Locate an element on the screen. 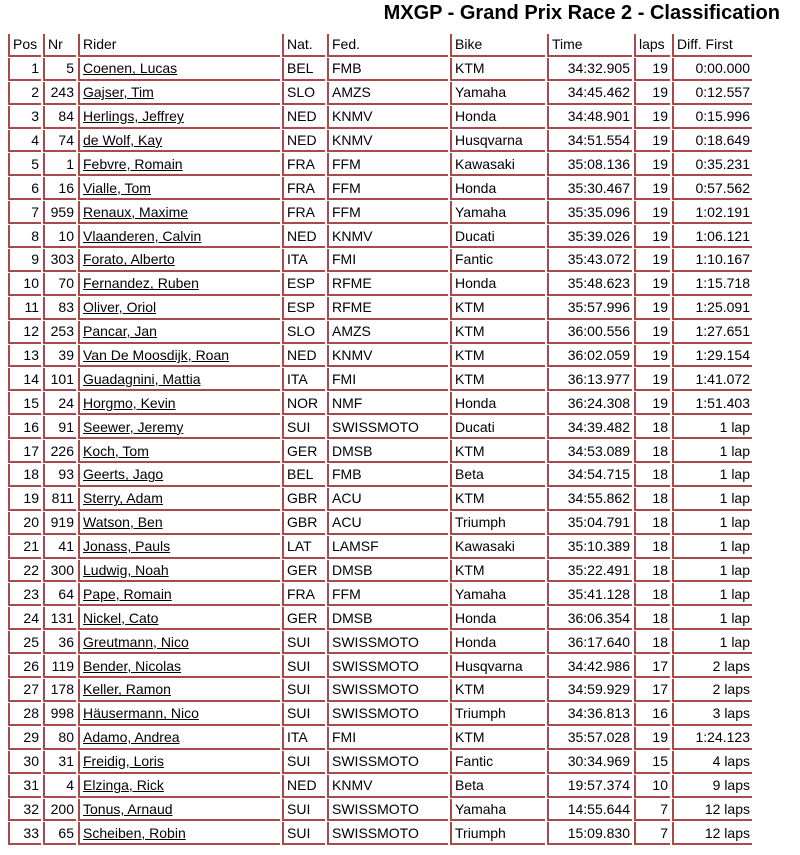  rider-link: Watson, Ben is located at coordinates (123, 522).